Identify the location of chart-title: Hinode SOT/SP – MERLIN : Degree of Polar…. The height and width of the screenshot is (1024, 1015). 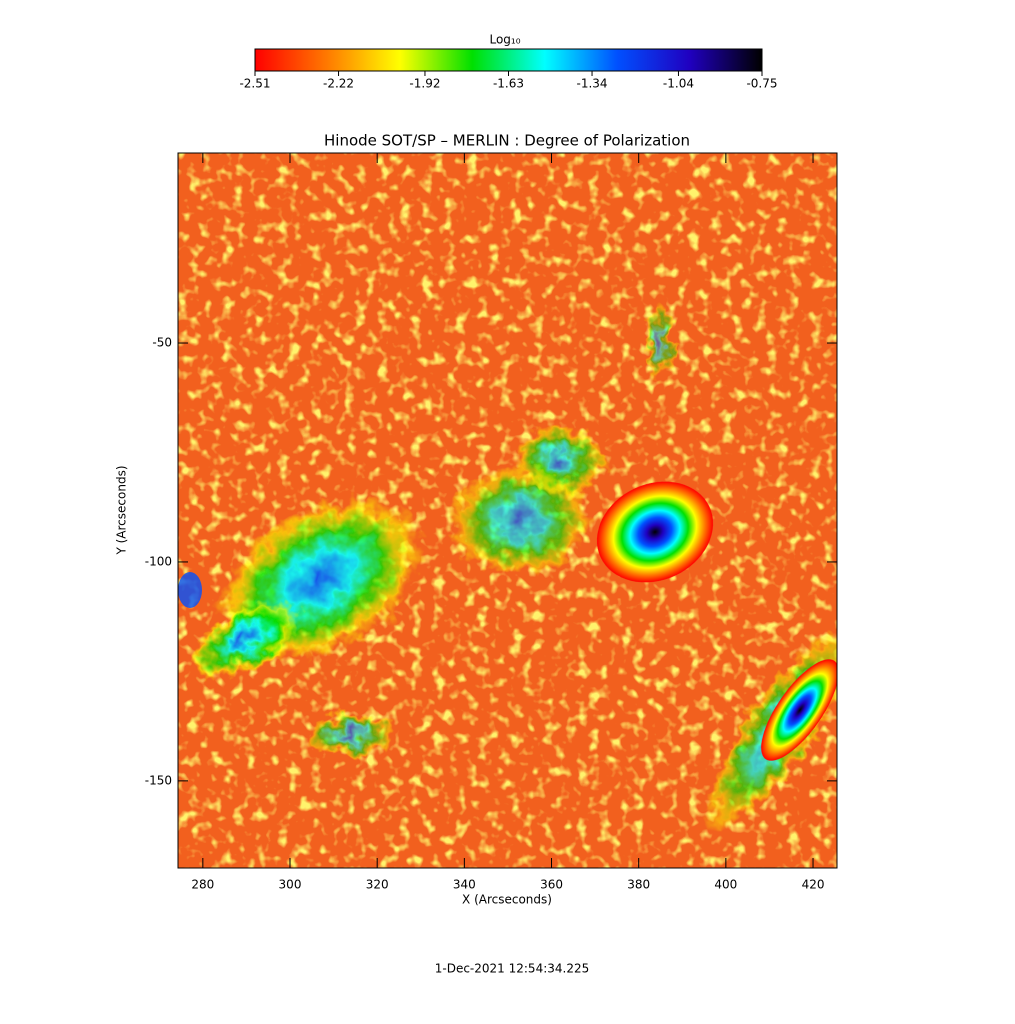
(507, 141).